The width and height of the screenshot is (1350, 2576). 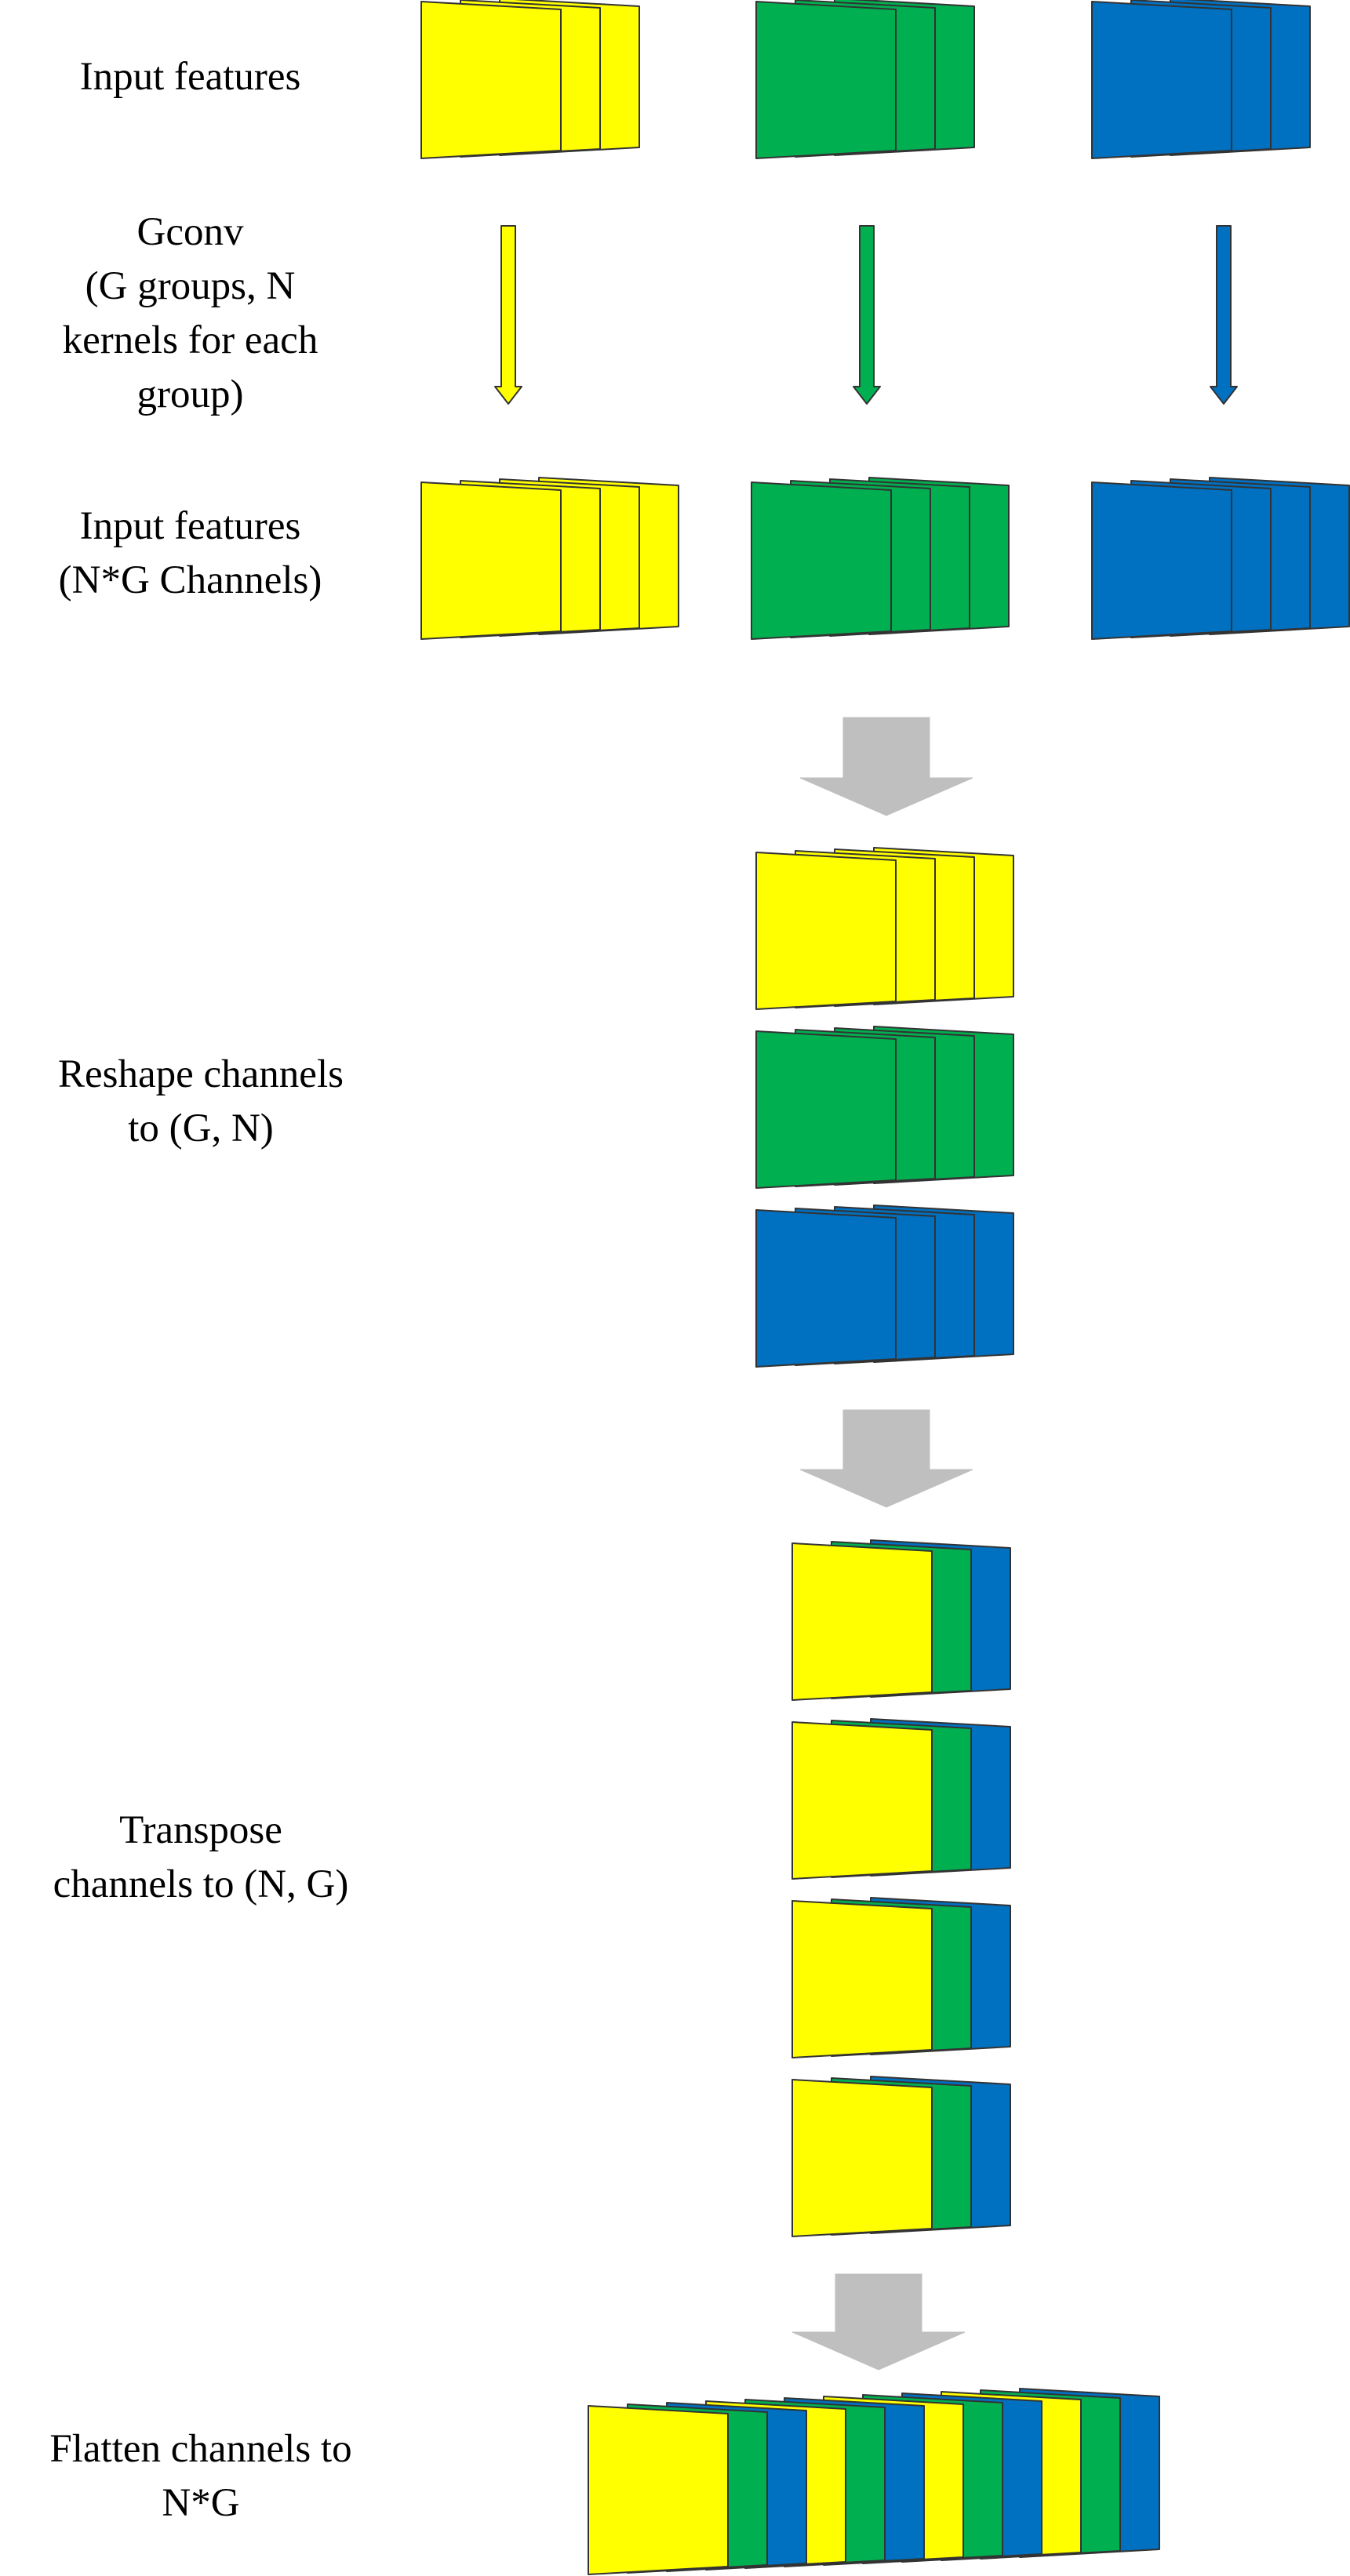 I want to click on reshape-row-3-channel-blue, so click(x=826, y=1288).